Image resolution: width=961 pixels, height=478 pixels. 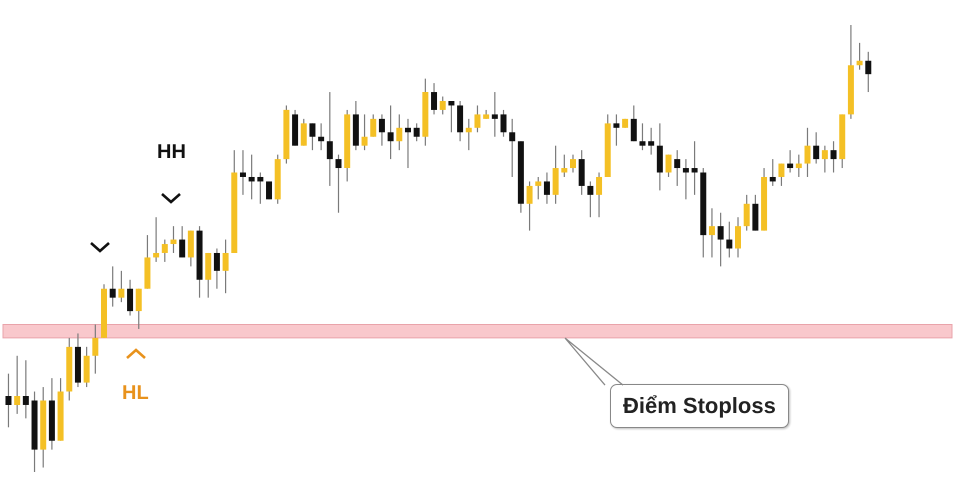 I want to click on band-label: Điểm Stoploss, so click(x=699, y=406).